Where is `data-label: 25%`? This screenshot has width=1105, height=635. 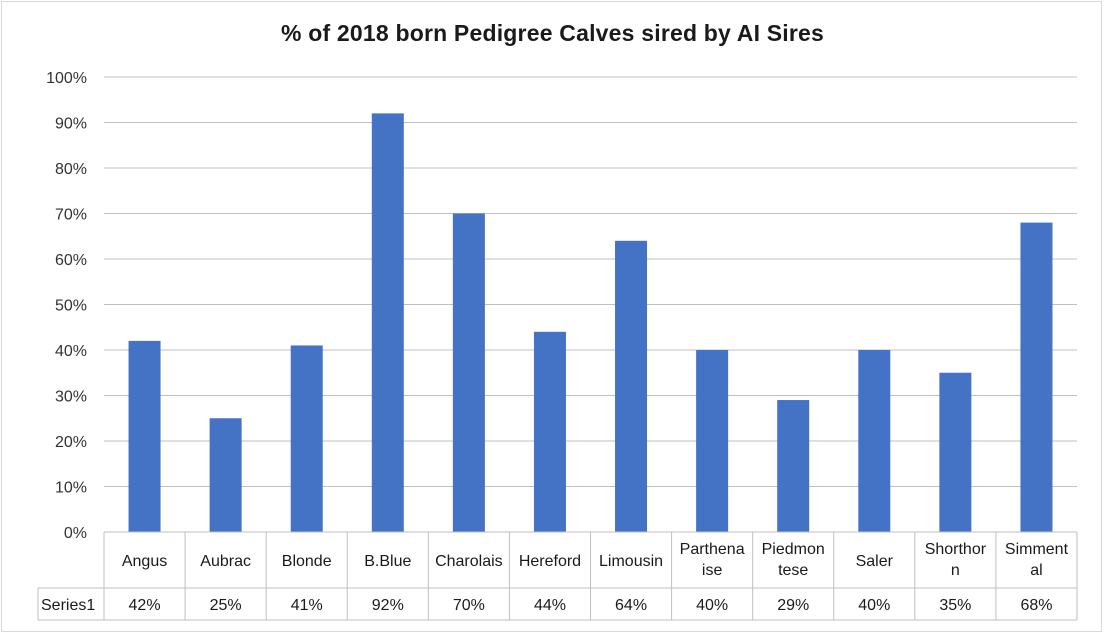 data-label: 25% is located at coordinates (226, 605).